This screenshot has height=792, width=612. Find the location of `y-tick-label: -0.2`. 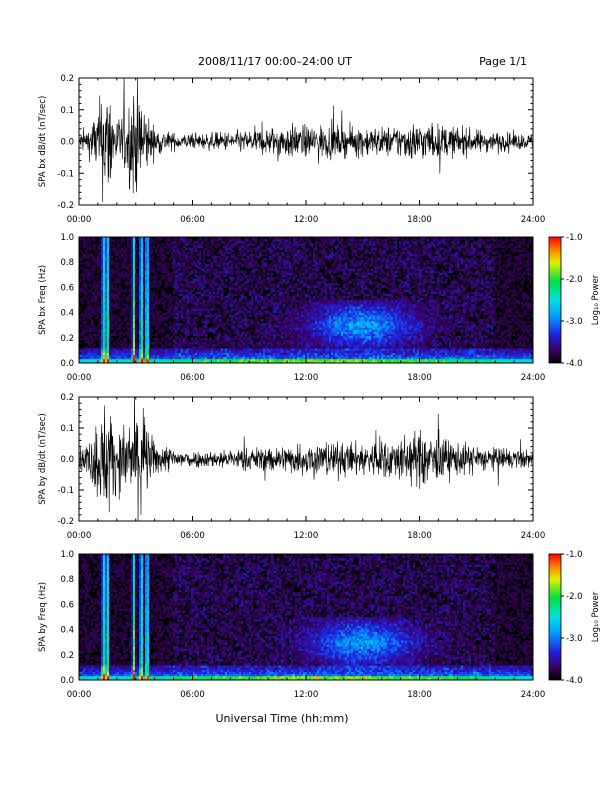

y-tick-label: -0.2 is located at coordinates (65, 206).